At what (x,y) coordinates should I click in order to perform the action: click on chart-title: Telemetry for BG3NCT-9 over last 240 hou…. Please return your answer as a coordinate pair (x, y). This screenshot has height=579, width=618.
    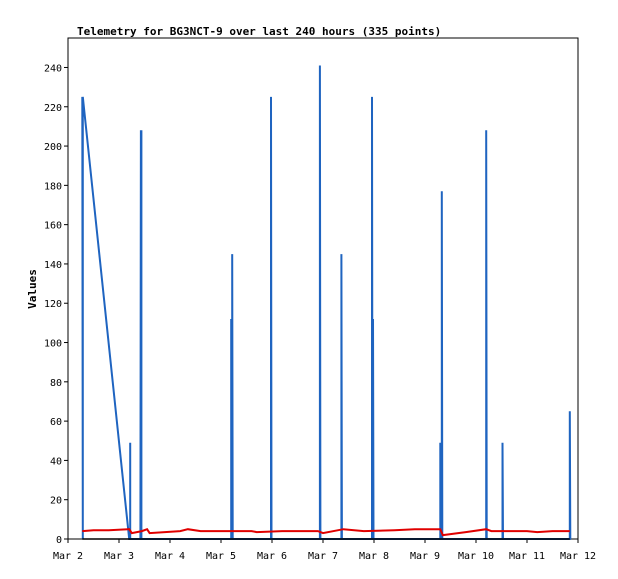
    Looking at the image, I should click on (259, 31).